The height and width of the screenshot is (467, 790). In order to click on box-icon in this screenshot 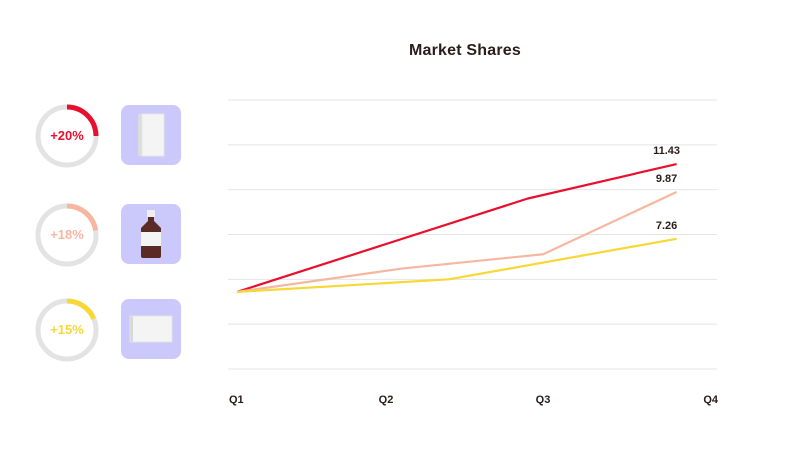, I will do `click(151, 329)`.